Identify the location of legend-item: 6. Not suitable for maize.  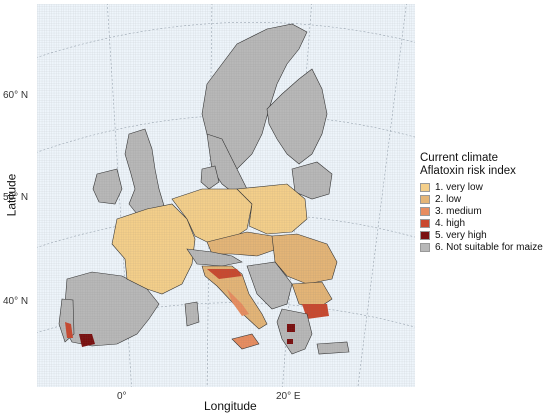
(484, 247).